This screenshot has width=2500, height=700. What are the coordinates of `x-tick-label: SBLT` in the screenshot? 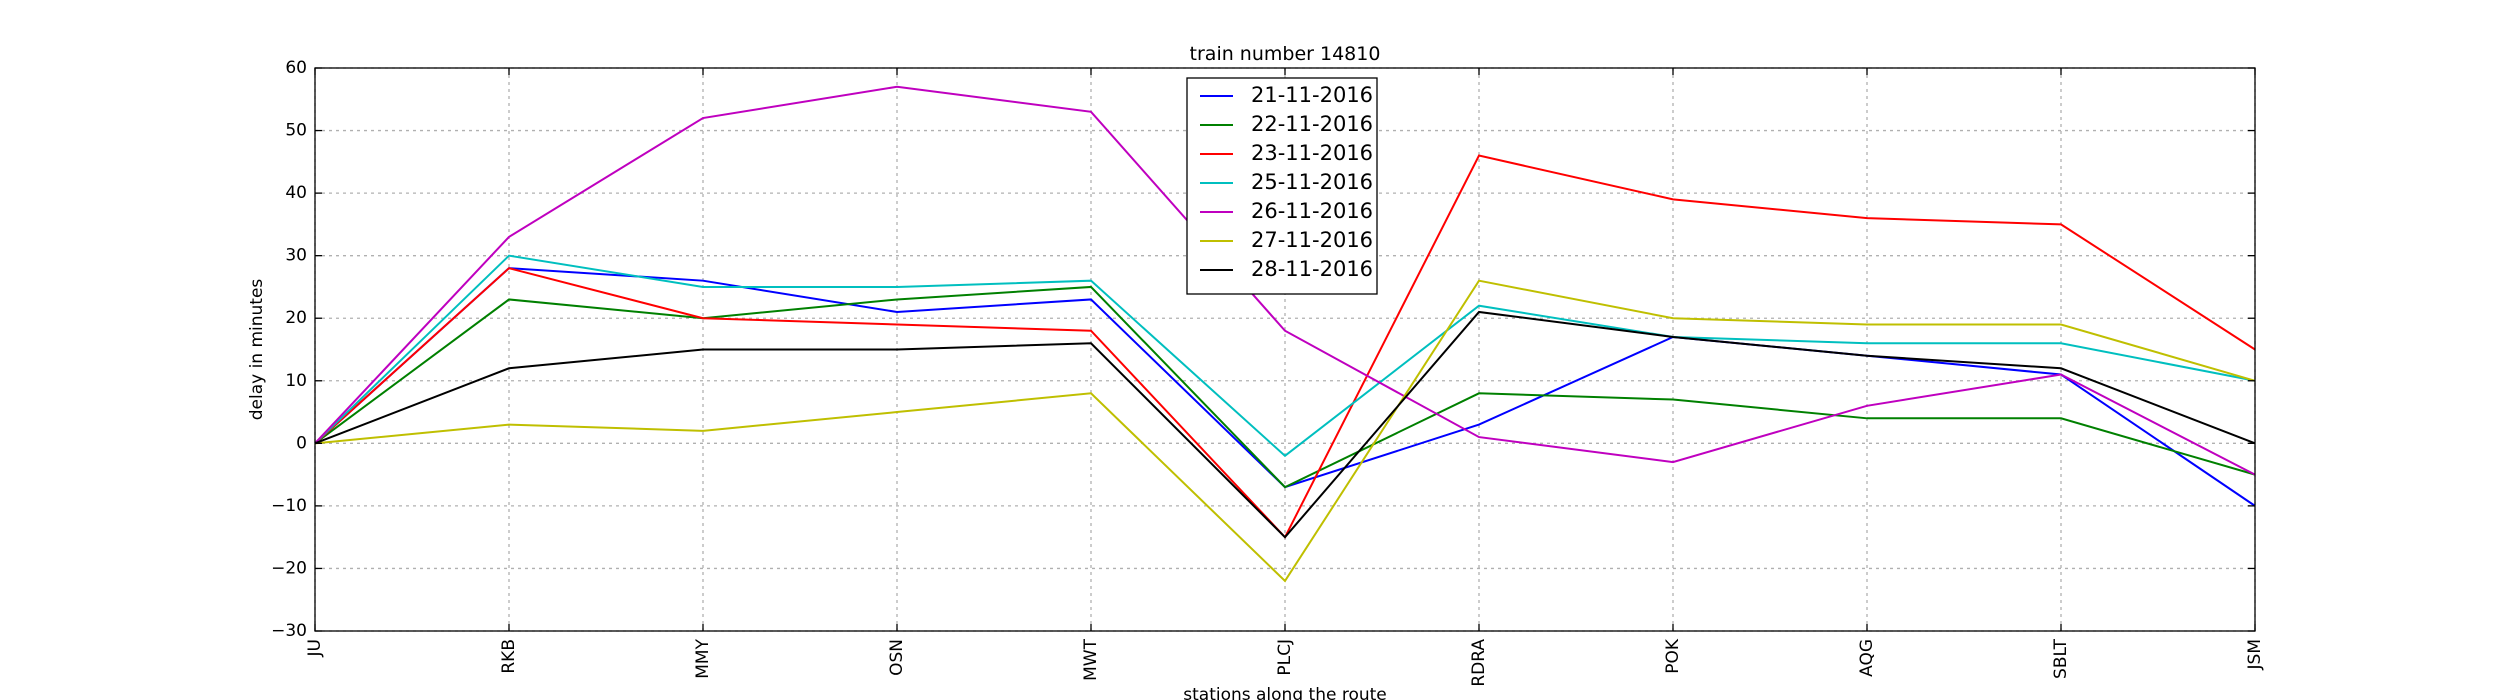 It's located at (2061, 658).